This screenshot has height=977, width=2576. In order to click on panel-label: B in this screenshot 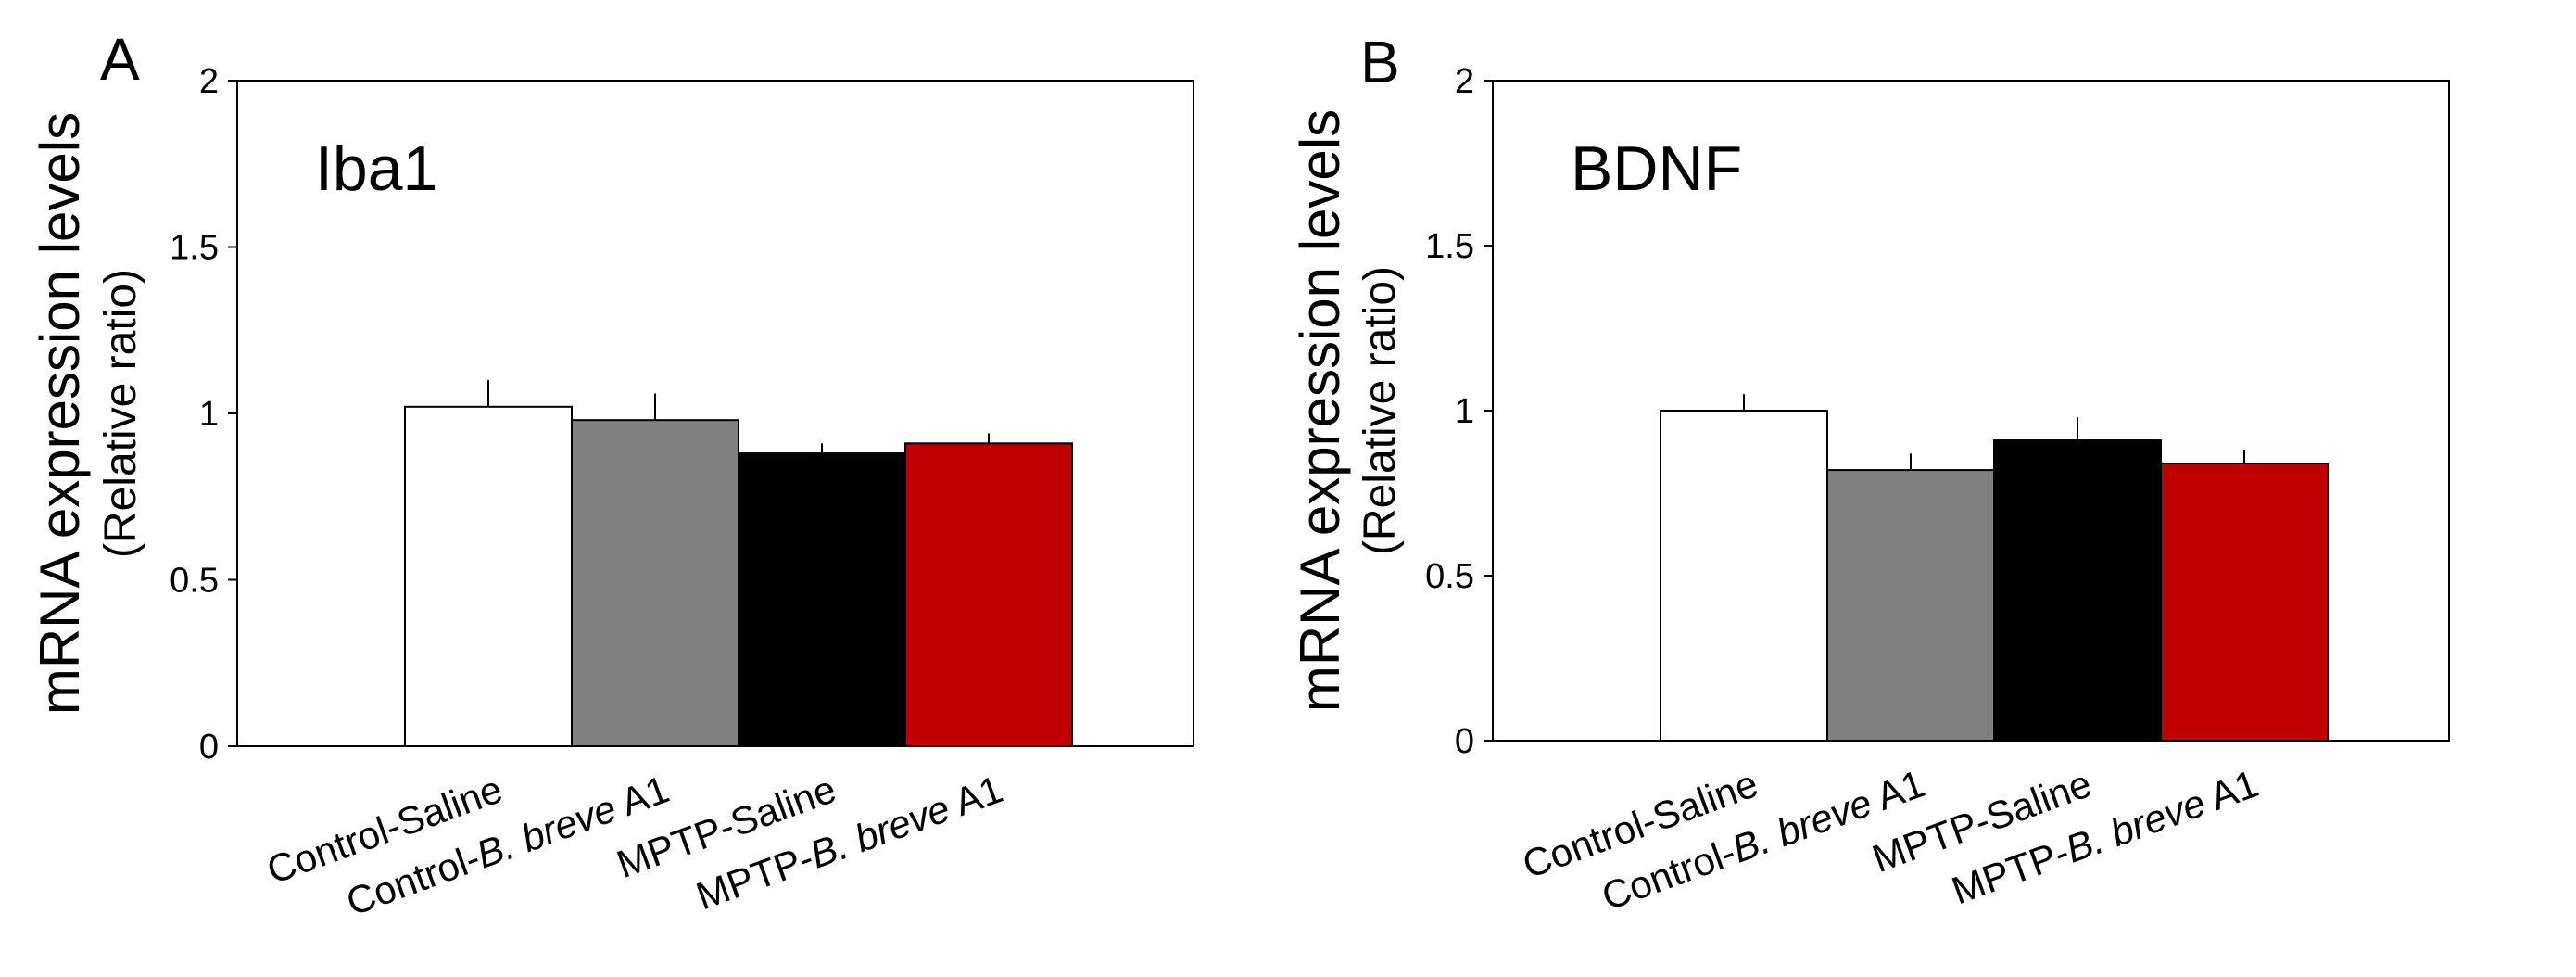, I will do `click(1380, 62)`.